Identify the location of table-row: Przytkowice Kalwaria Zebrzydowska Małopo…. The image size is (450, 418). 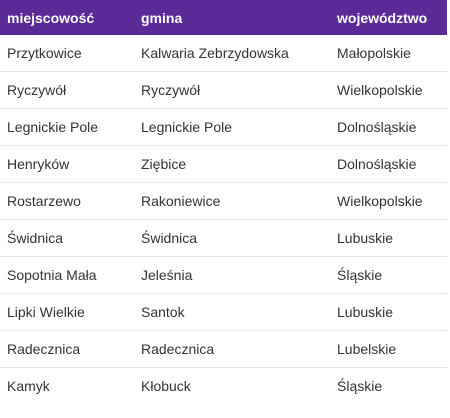
(223, 53).